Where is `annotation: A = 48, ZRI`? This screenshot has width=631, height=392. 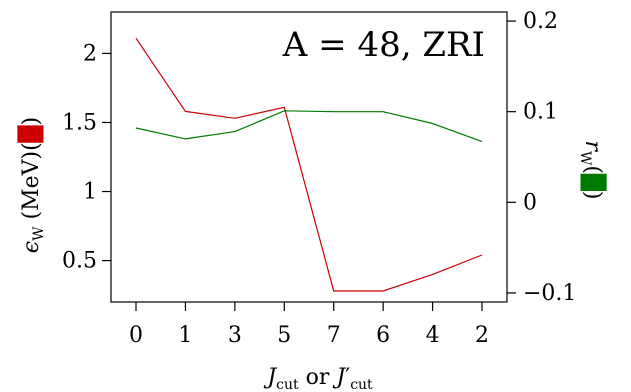
annotation: A = 48, ZRI is located at coordinates (383, 45).